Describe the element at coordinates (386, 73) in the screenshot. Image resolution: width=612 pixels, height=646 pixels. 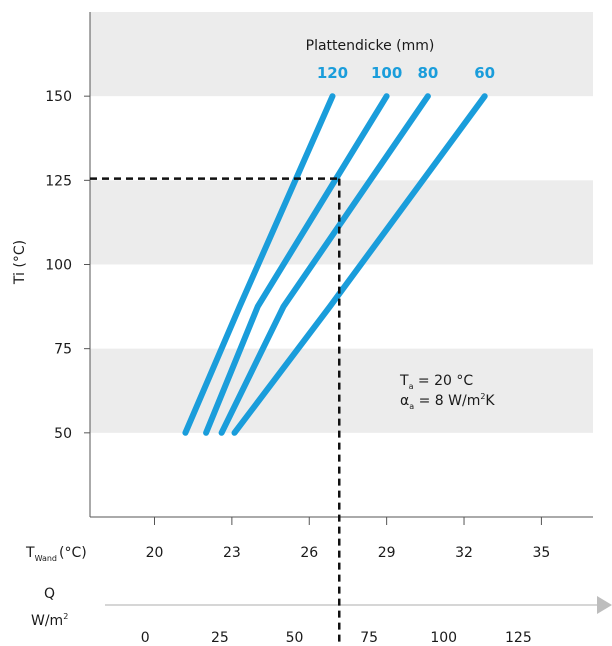
I see `series-label-100: 100` at that location.